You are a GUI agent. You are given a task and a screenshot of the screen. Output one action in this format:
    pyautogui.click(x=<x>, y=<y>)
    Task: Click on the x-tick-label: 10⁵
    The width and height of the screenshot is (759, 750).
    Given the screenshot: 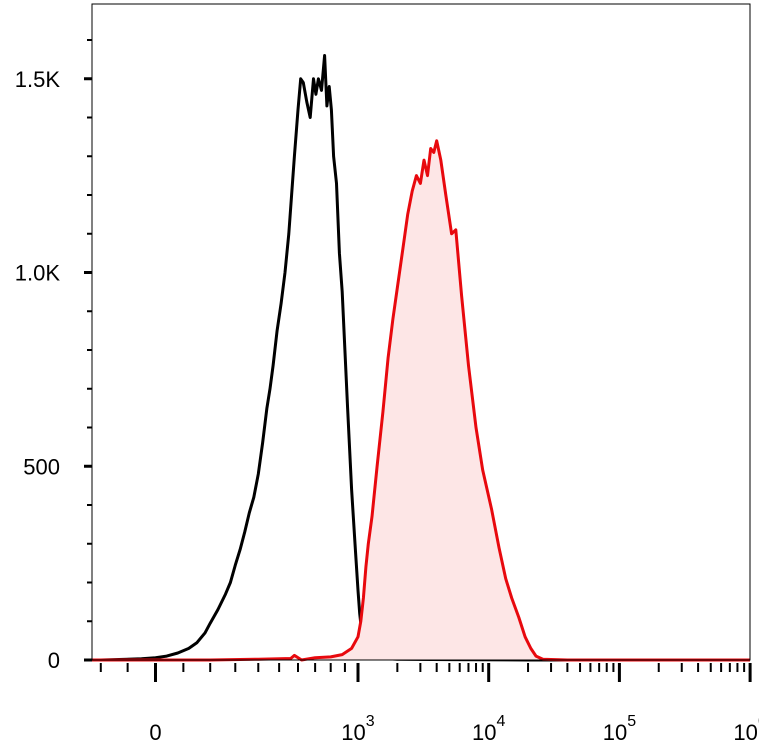 What is the action you would take?
    pyautogui.click(x=619, y=729)
    